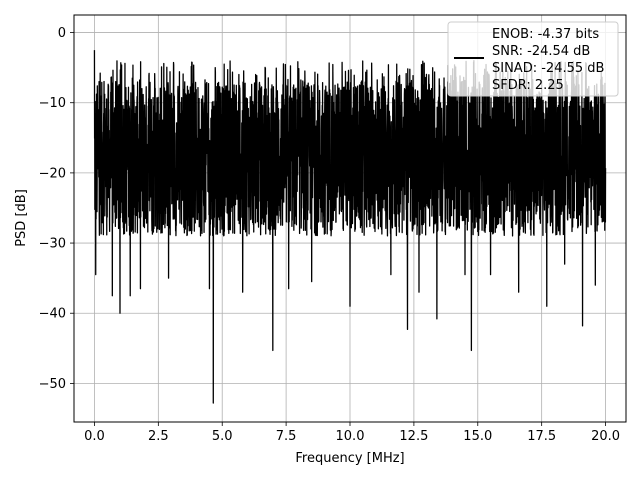  Describe the element at coordinates (52, 244) in the screenshot. I see `y-tick-label: −30` at that location.